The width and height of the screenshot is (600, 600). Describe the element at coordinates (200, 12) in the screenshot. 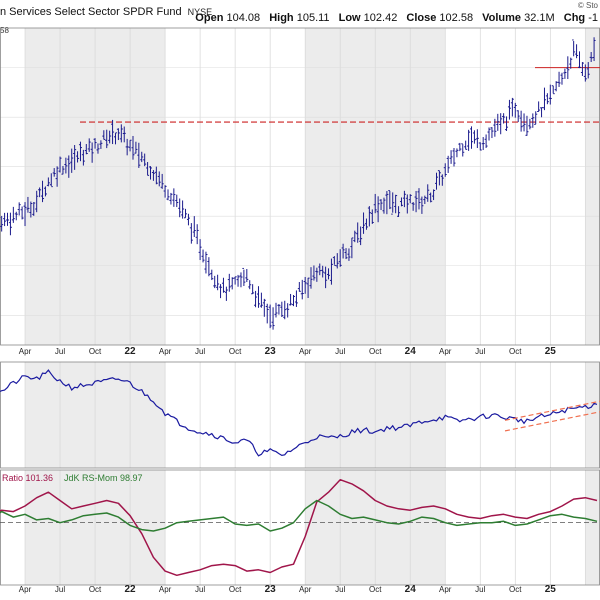

I see `exchange-label: NYSE` at that location.